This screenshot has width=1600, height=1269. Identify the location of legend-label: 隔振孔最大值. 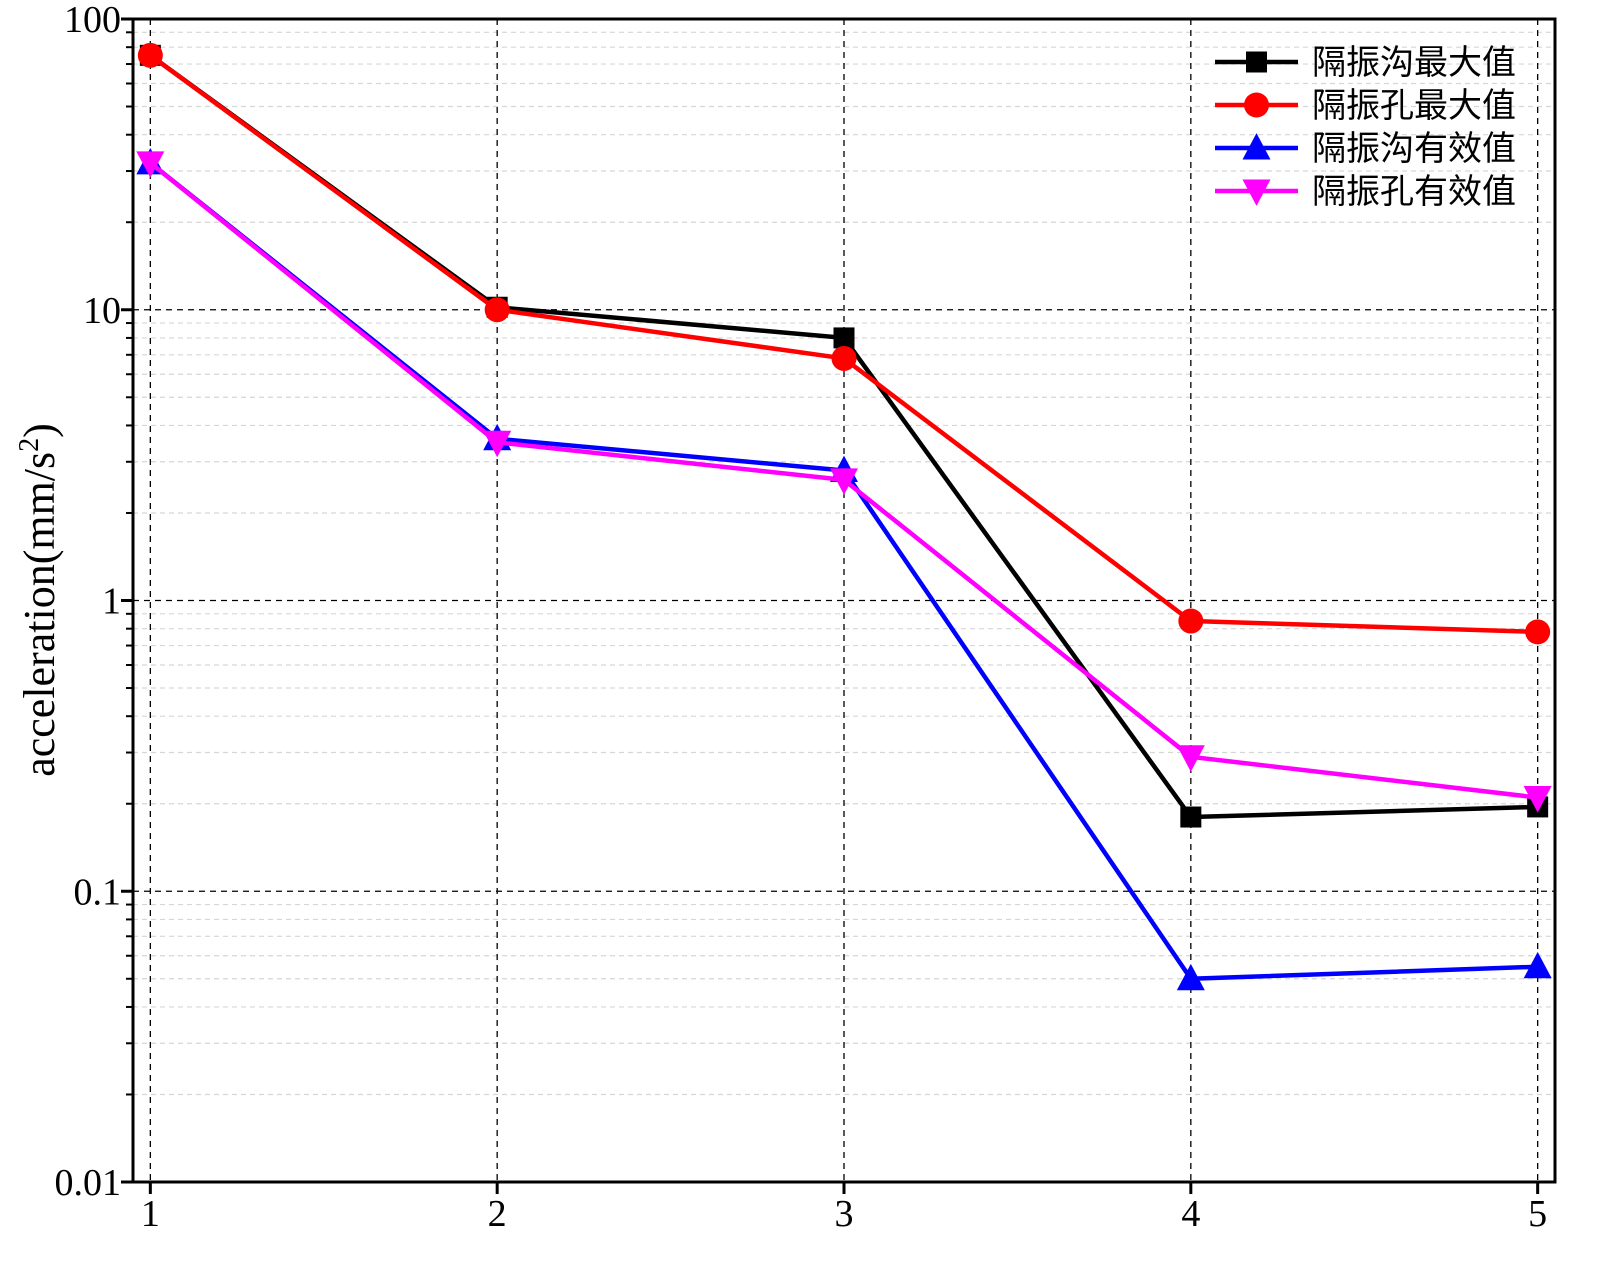
(1414, 106).